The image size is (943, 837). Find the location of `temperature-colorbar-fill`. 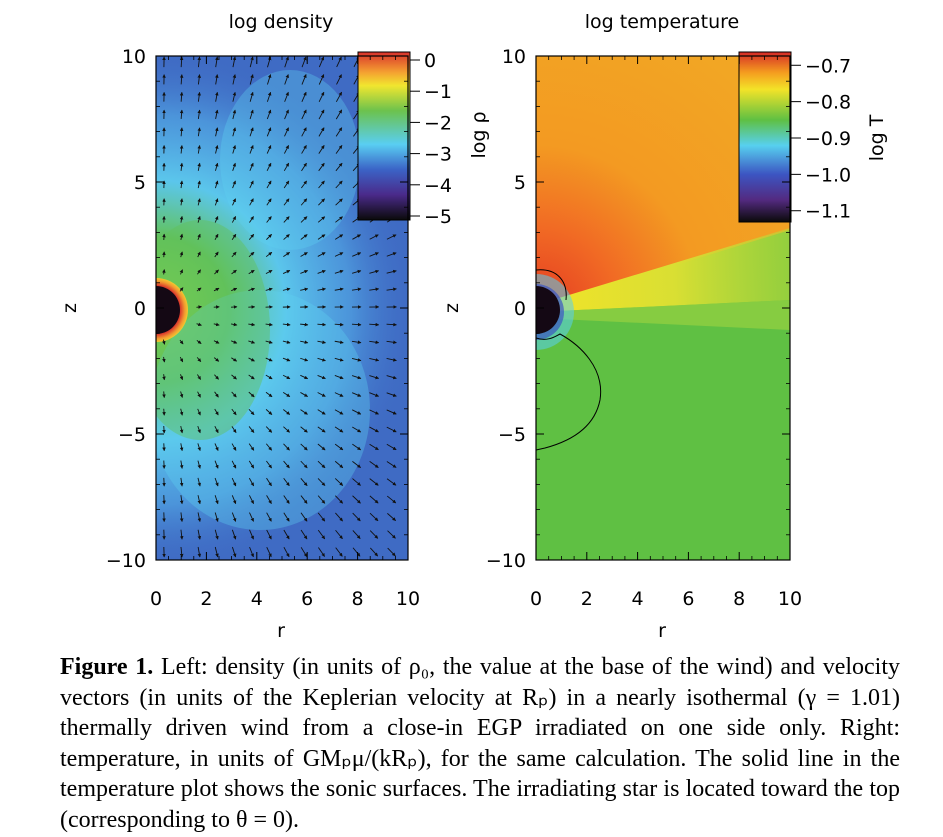

temperature-colorbar-fill is located at coordinates (765, 137).